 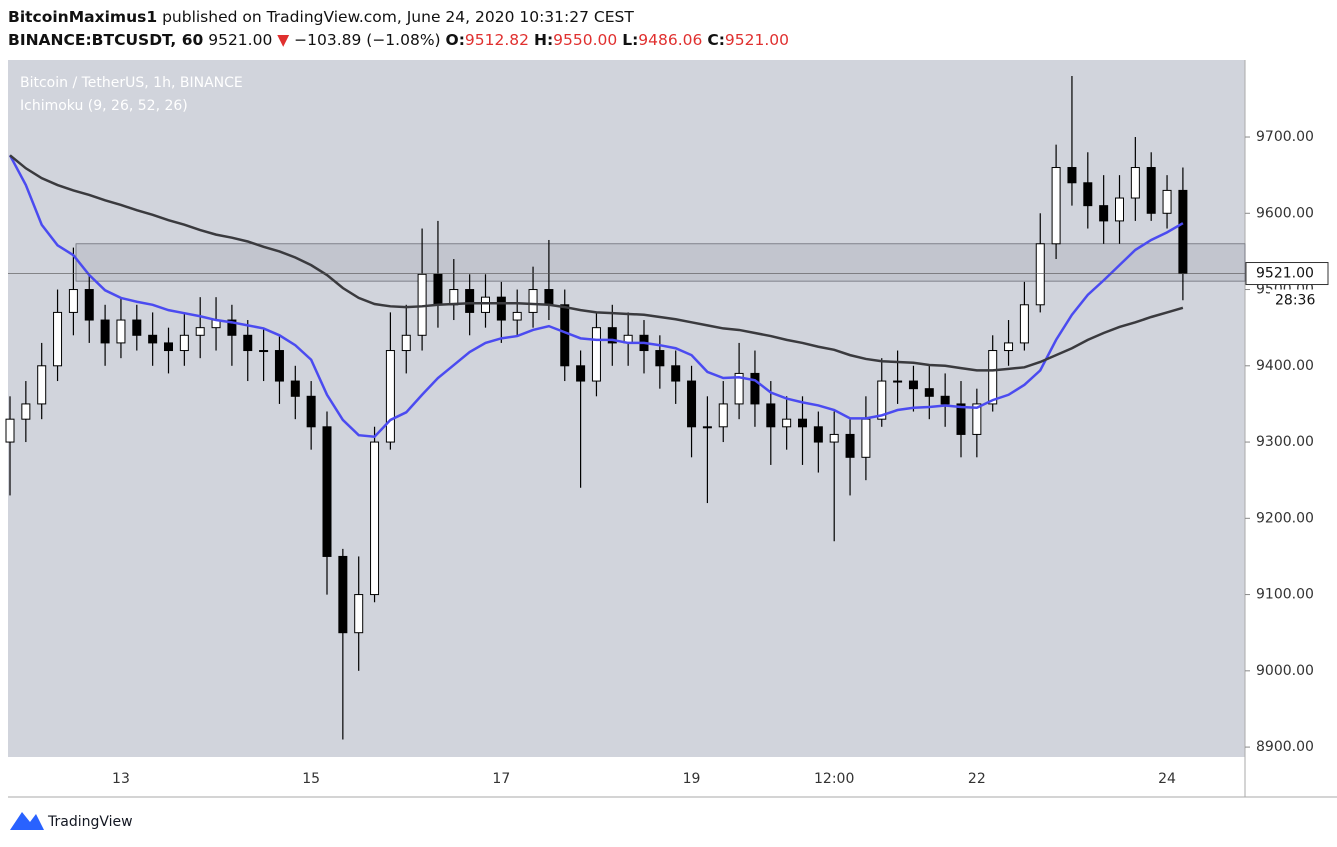 What do you see at coordinates (83, 17) in the screenshot?
I see `author: BitcoinMaximus1` at bounding box center [83, 17].